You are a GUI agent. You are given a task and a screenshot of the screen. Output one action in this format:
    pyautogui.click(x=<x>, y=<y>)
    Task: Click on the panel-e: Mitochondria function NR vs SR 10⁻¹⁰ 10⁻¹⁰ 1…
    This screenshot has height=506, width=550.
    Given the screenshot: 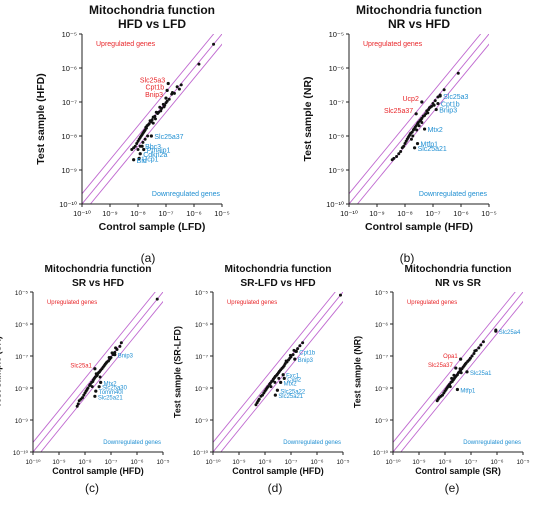 What is the action you would take?
    pyautogui.click(x=441, y=379)
    